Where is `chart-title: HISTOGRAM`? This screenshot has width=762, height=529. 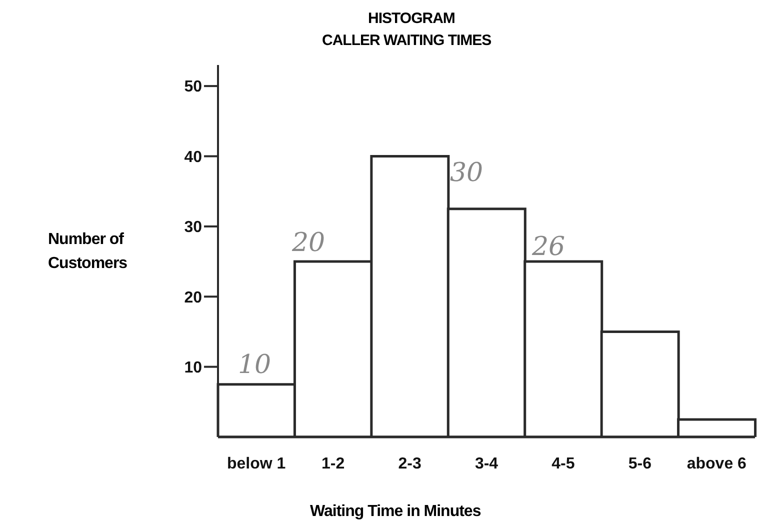 chart-title: HISTOGRAM is located at coordinates (411, 18).